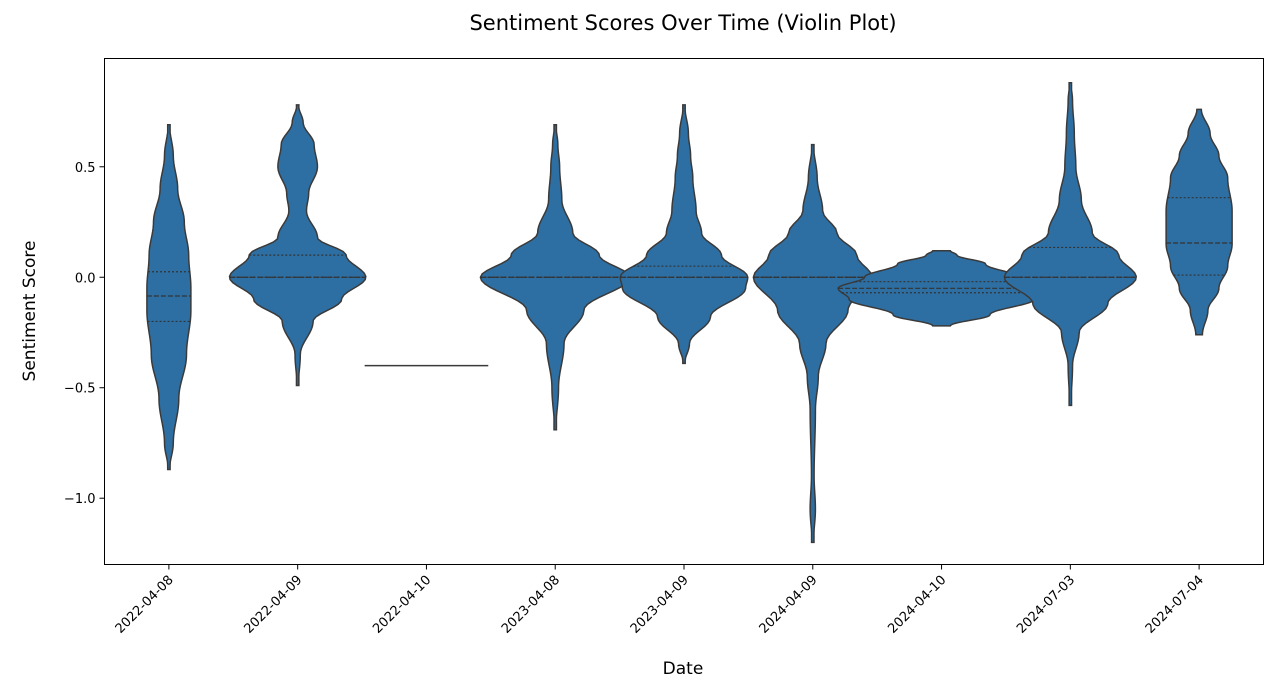 The height and width of the screenshot is (696, 1280). I want to click on x-tick-label: 2023-04-08, so click(531, 605).